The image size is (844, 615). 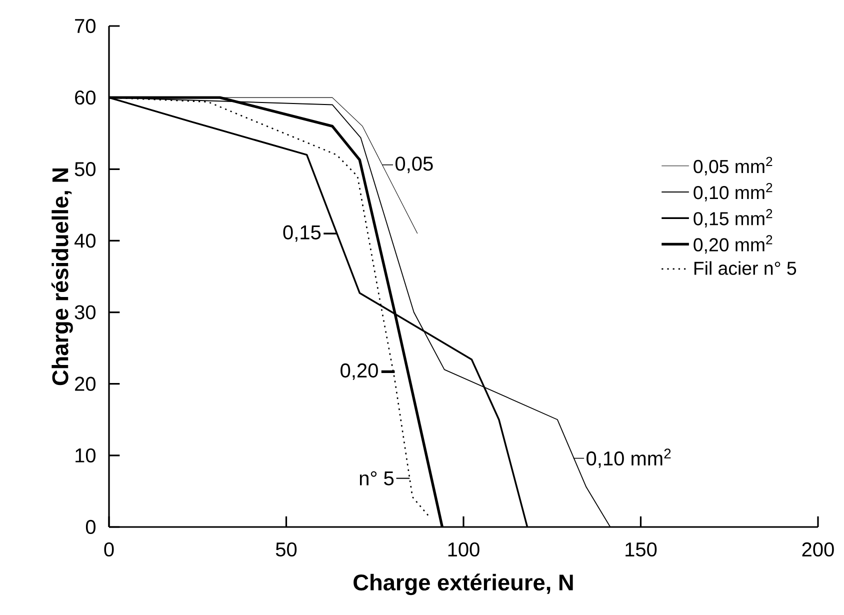 I want to click on y-tick-label: 20, so click(x=85, y=383).